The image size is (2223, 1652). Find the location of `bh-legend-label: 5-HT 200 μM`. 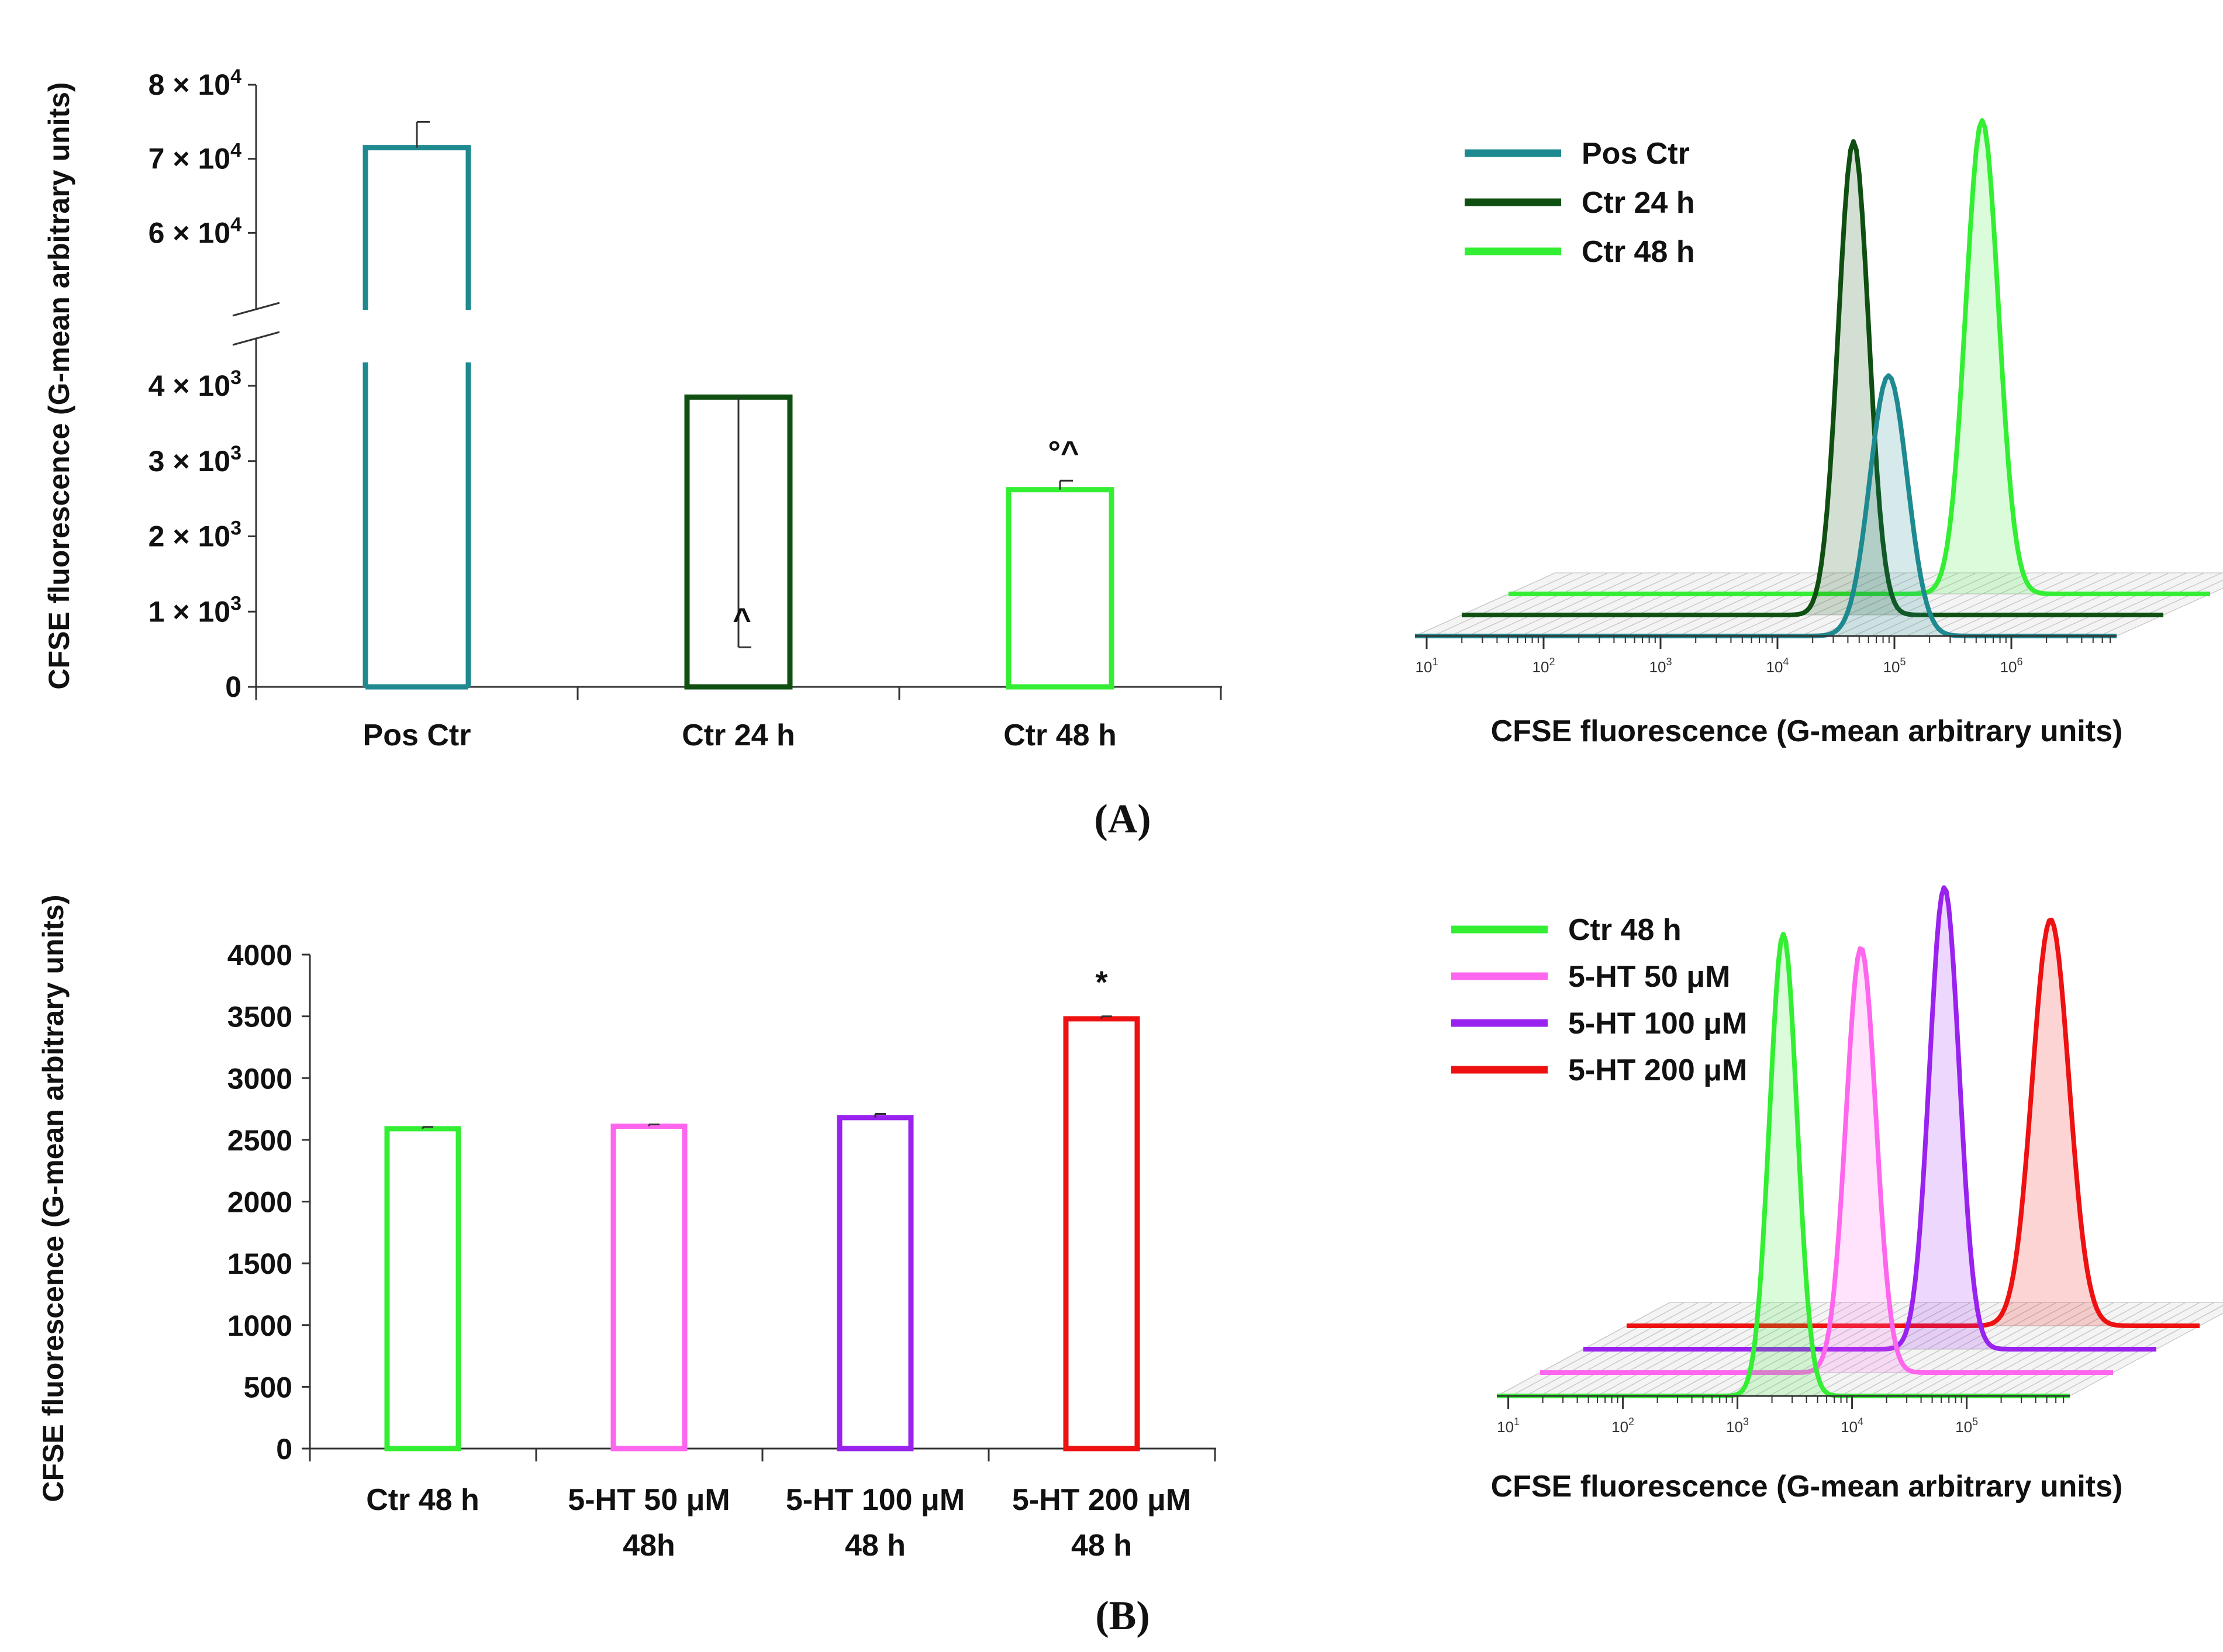

bh-legend-label: 5-HT 200 μM is located at coordinates (1657, 1070).